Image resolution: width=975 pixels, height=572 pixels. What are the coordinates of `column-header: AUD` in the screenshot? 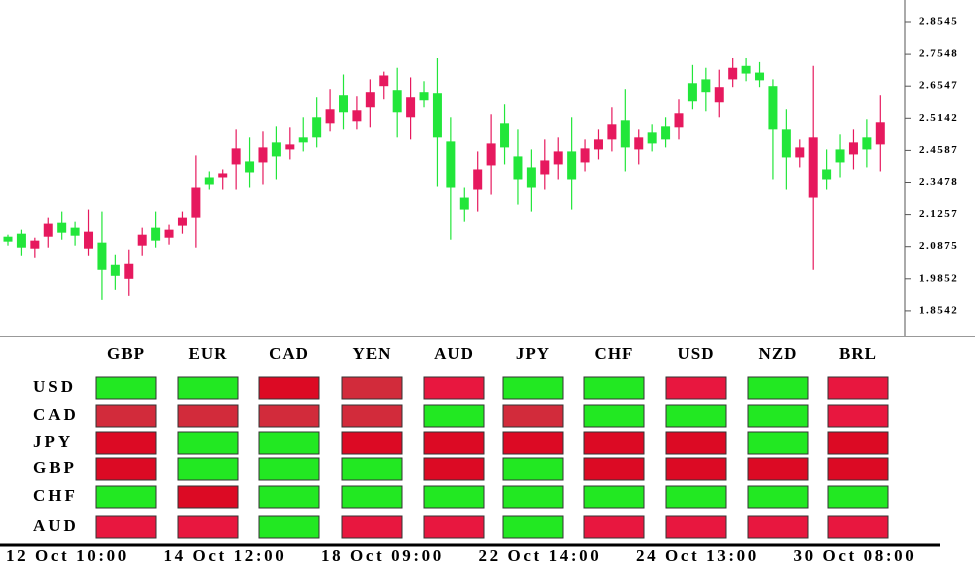 It's located at (454, 353).